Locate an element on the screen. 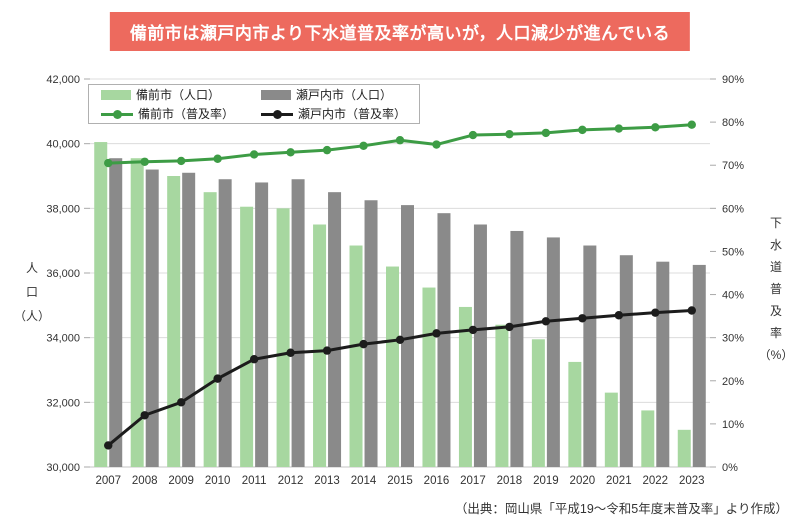  right-axis-tick-label: 30% is located at coordinates (733, 339).